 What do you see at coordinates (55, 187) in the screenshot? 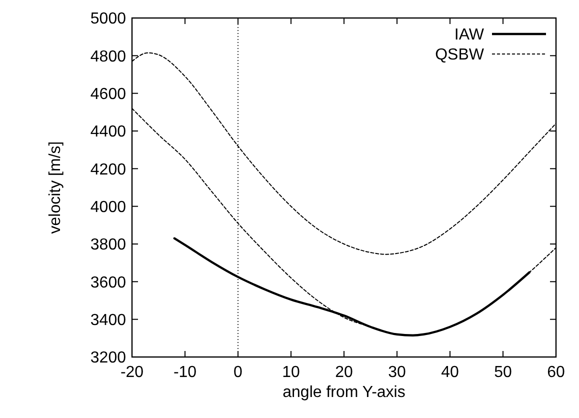
I see `y-axis-title: velocity [m/s]` at bounding box center [55, 187].